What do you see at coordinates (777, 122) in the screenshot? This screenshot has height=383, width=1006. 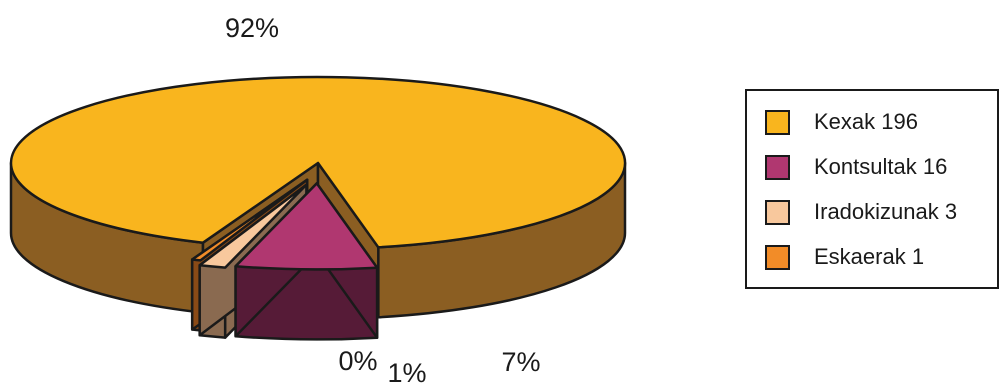 I see `legend-swatch-kexak` at bounding box center [777, 122].